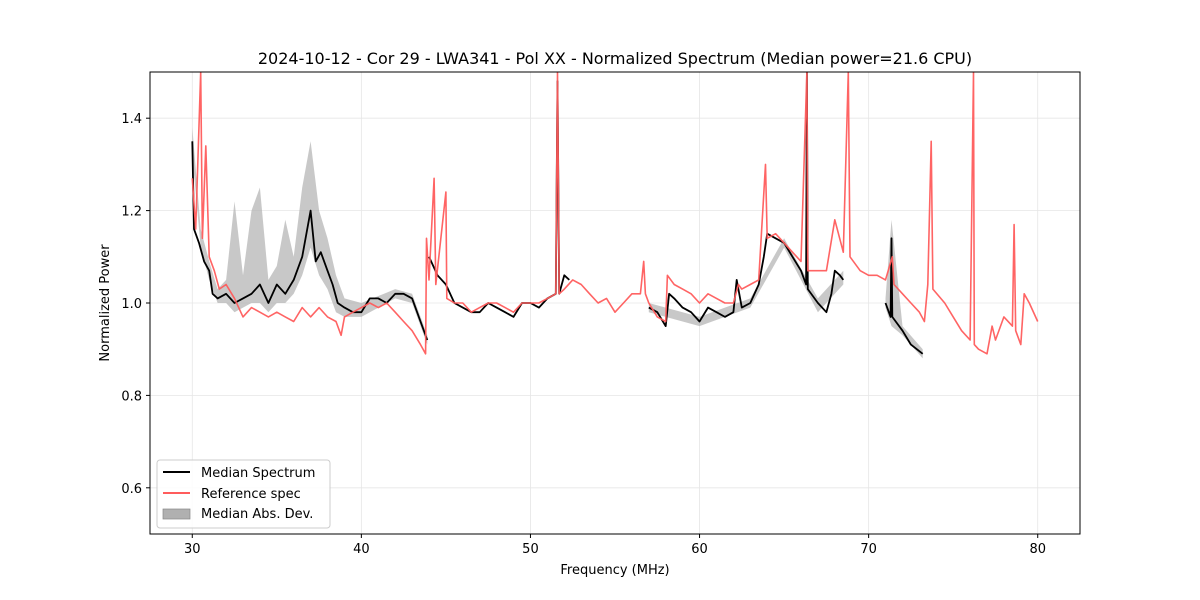 The image size is (1200, 600). I want to click on y-tick-label: 1.2, so click(131, 212).